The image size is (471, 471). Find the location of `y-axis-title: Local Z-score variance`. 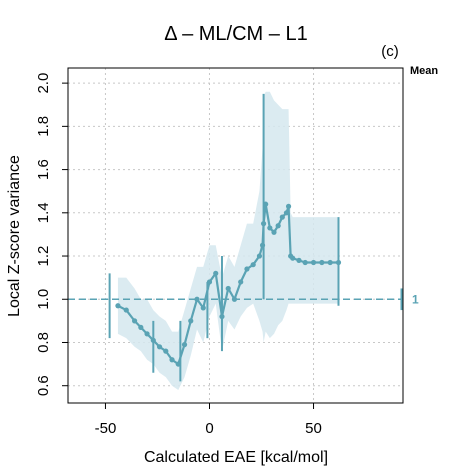

y-axis-title: Local Z-score variance is located at coordinates (14, 236).